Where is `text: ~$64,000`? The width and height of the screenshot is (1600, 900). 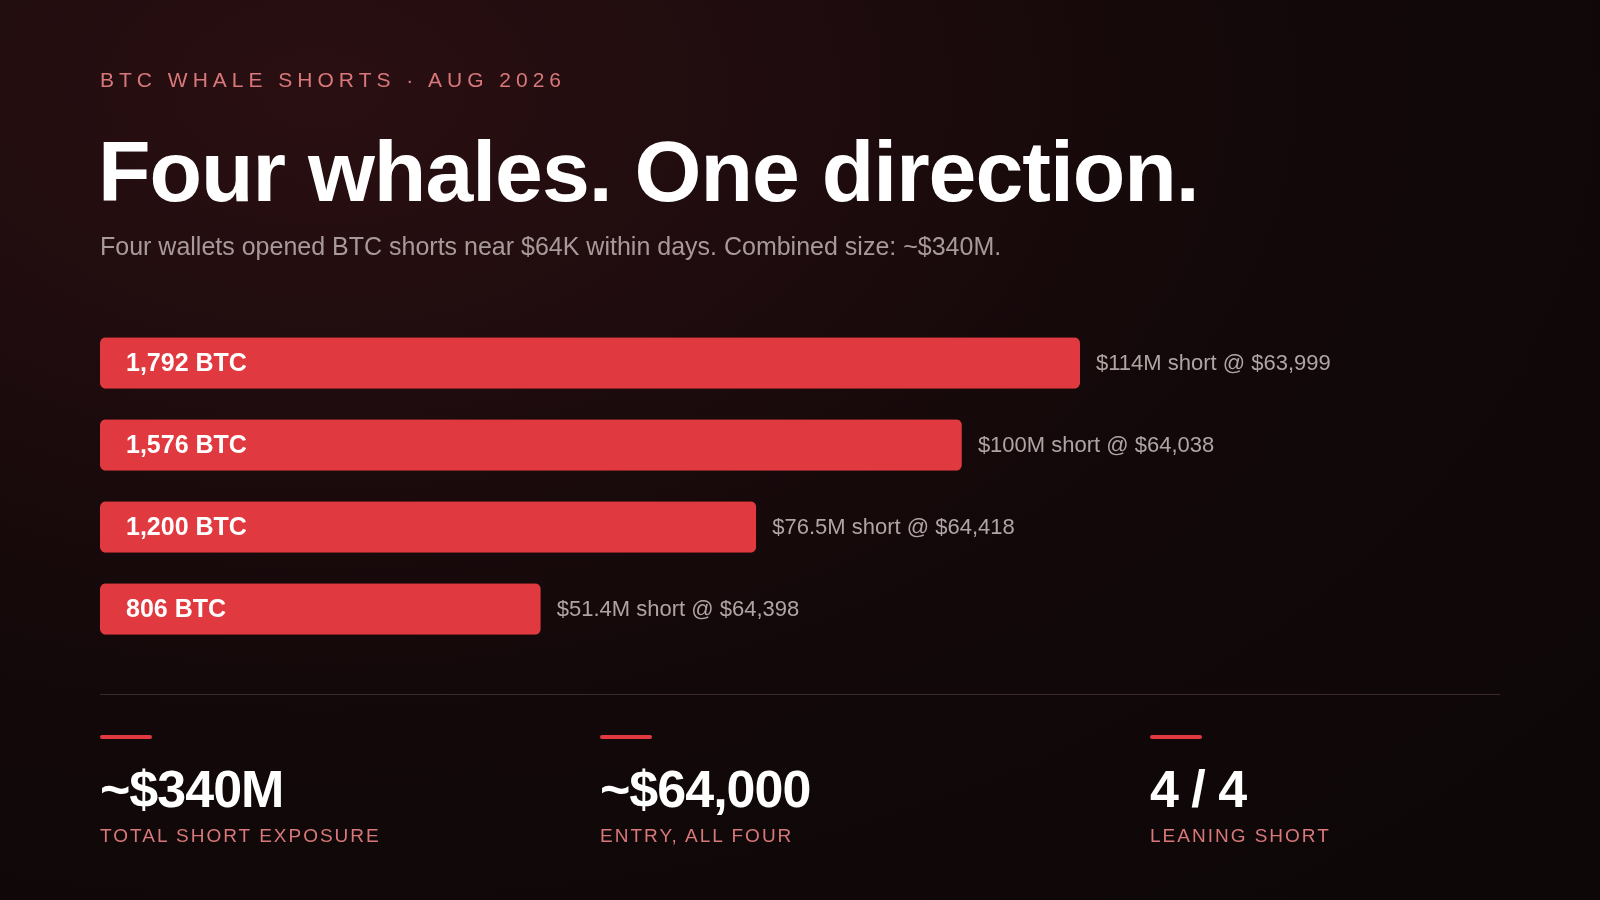 text: ~$64,000 is located at coordinates (705, 789).